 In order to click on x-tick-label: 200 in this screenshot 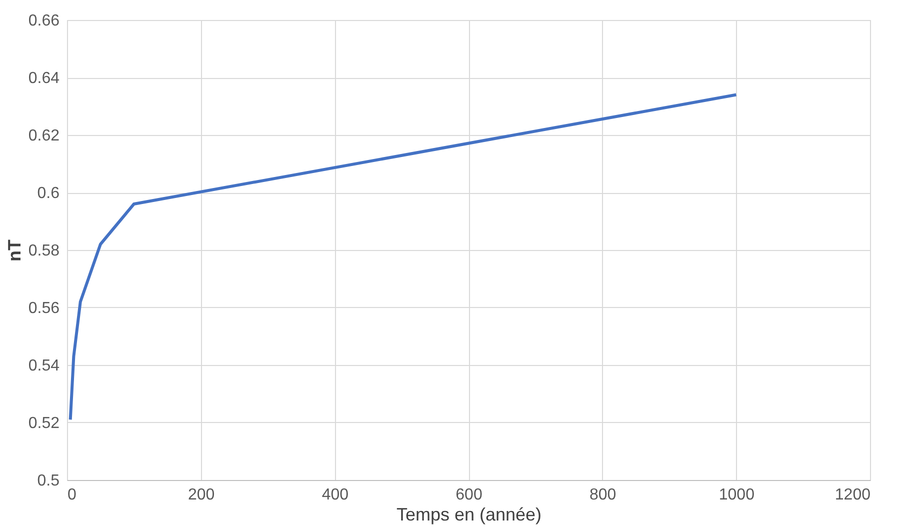, I will do `click(201, 495)`.